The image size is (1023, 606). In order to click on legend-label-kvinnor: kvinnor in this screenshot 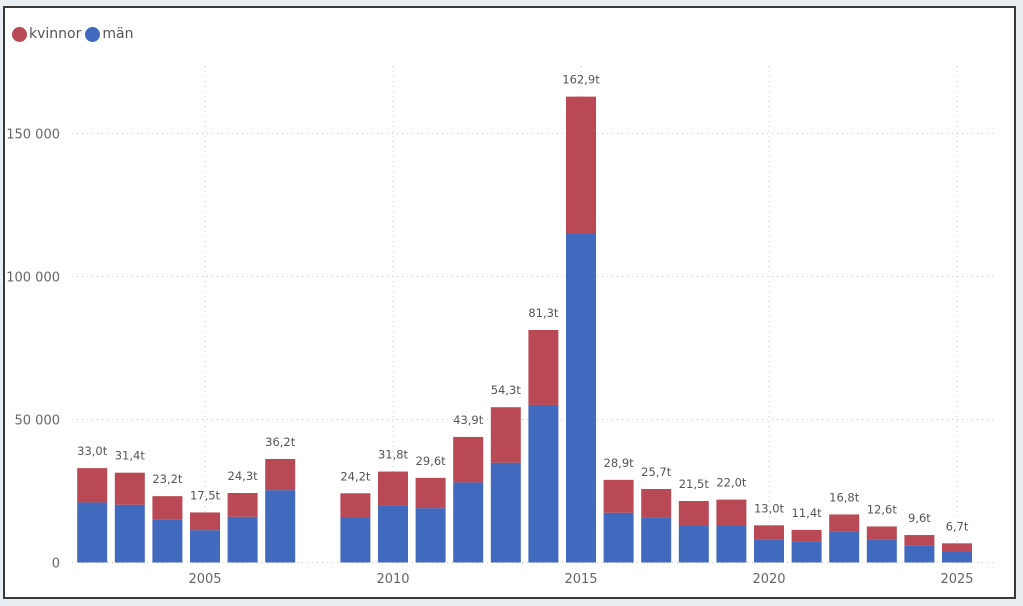, I will do `click(55, 34)`.